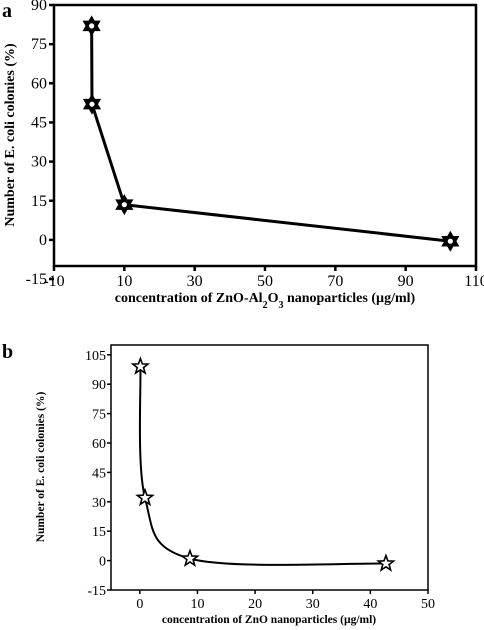 The image size is (484, 630). What do you see at coordinates (189, 298) in the screenshot?
I see `x-axis-title-a-part-1: concentration of ZnO-Al` at bounding box center [189, 298].